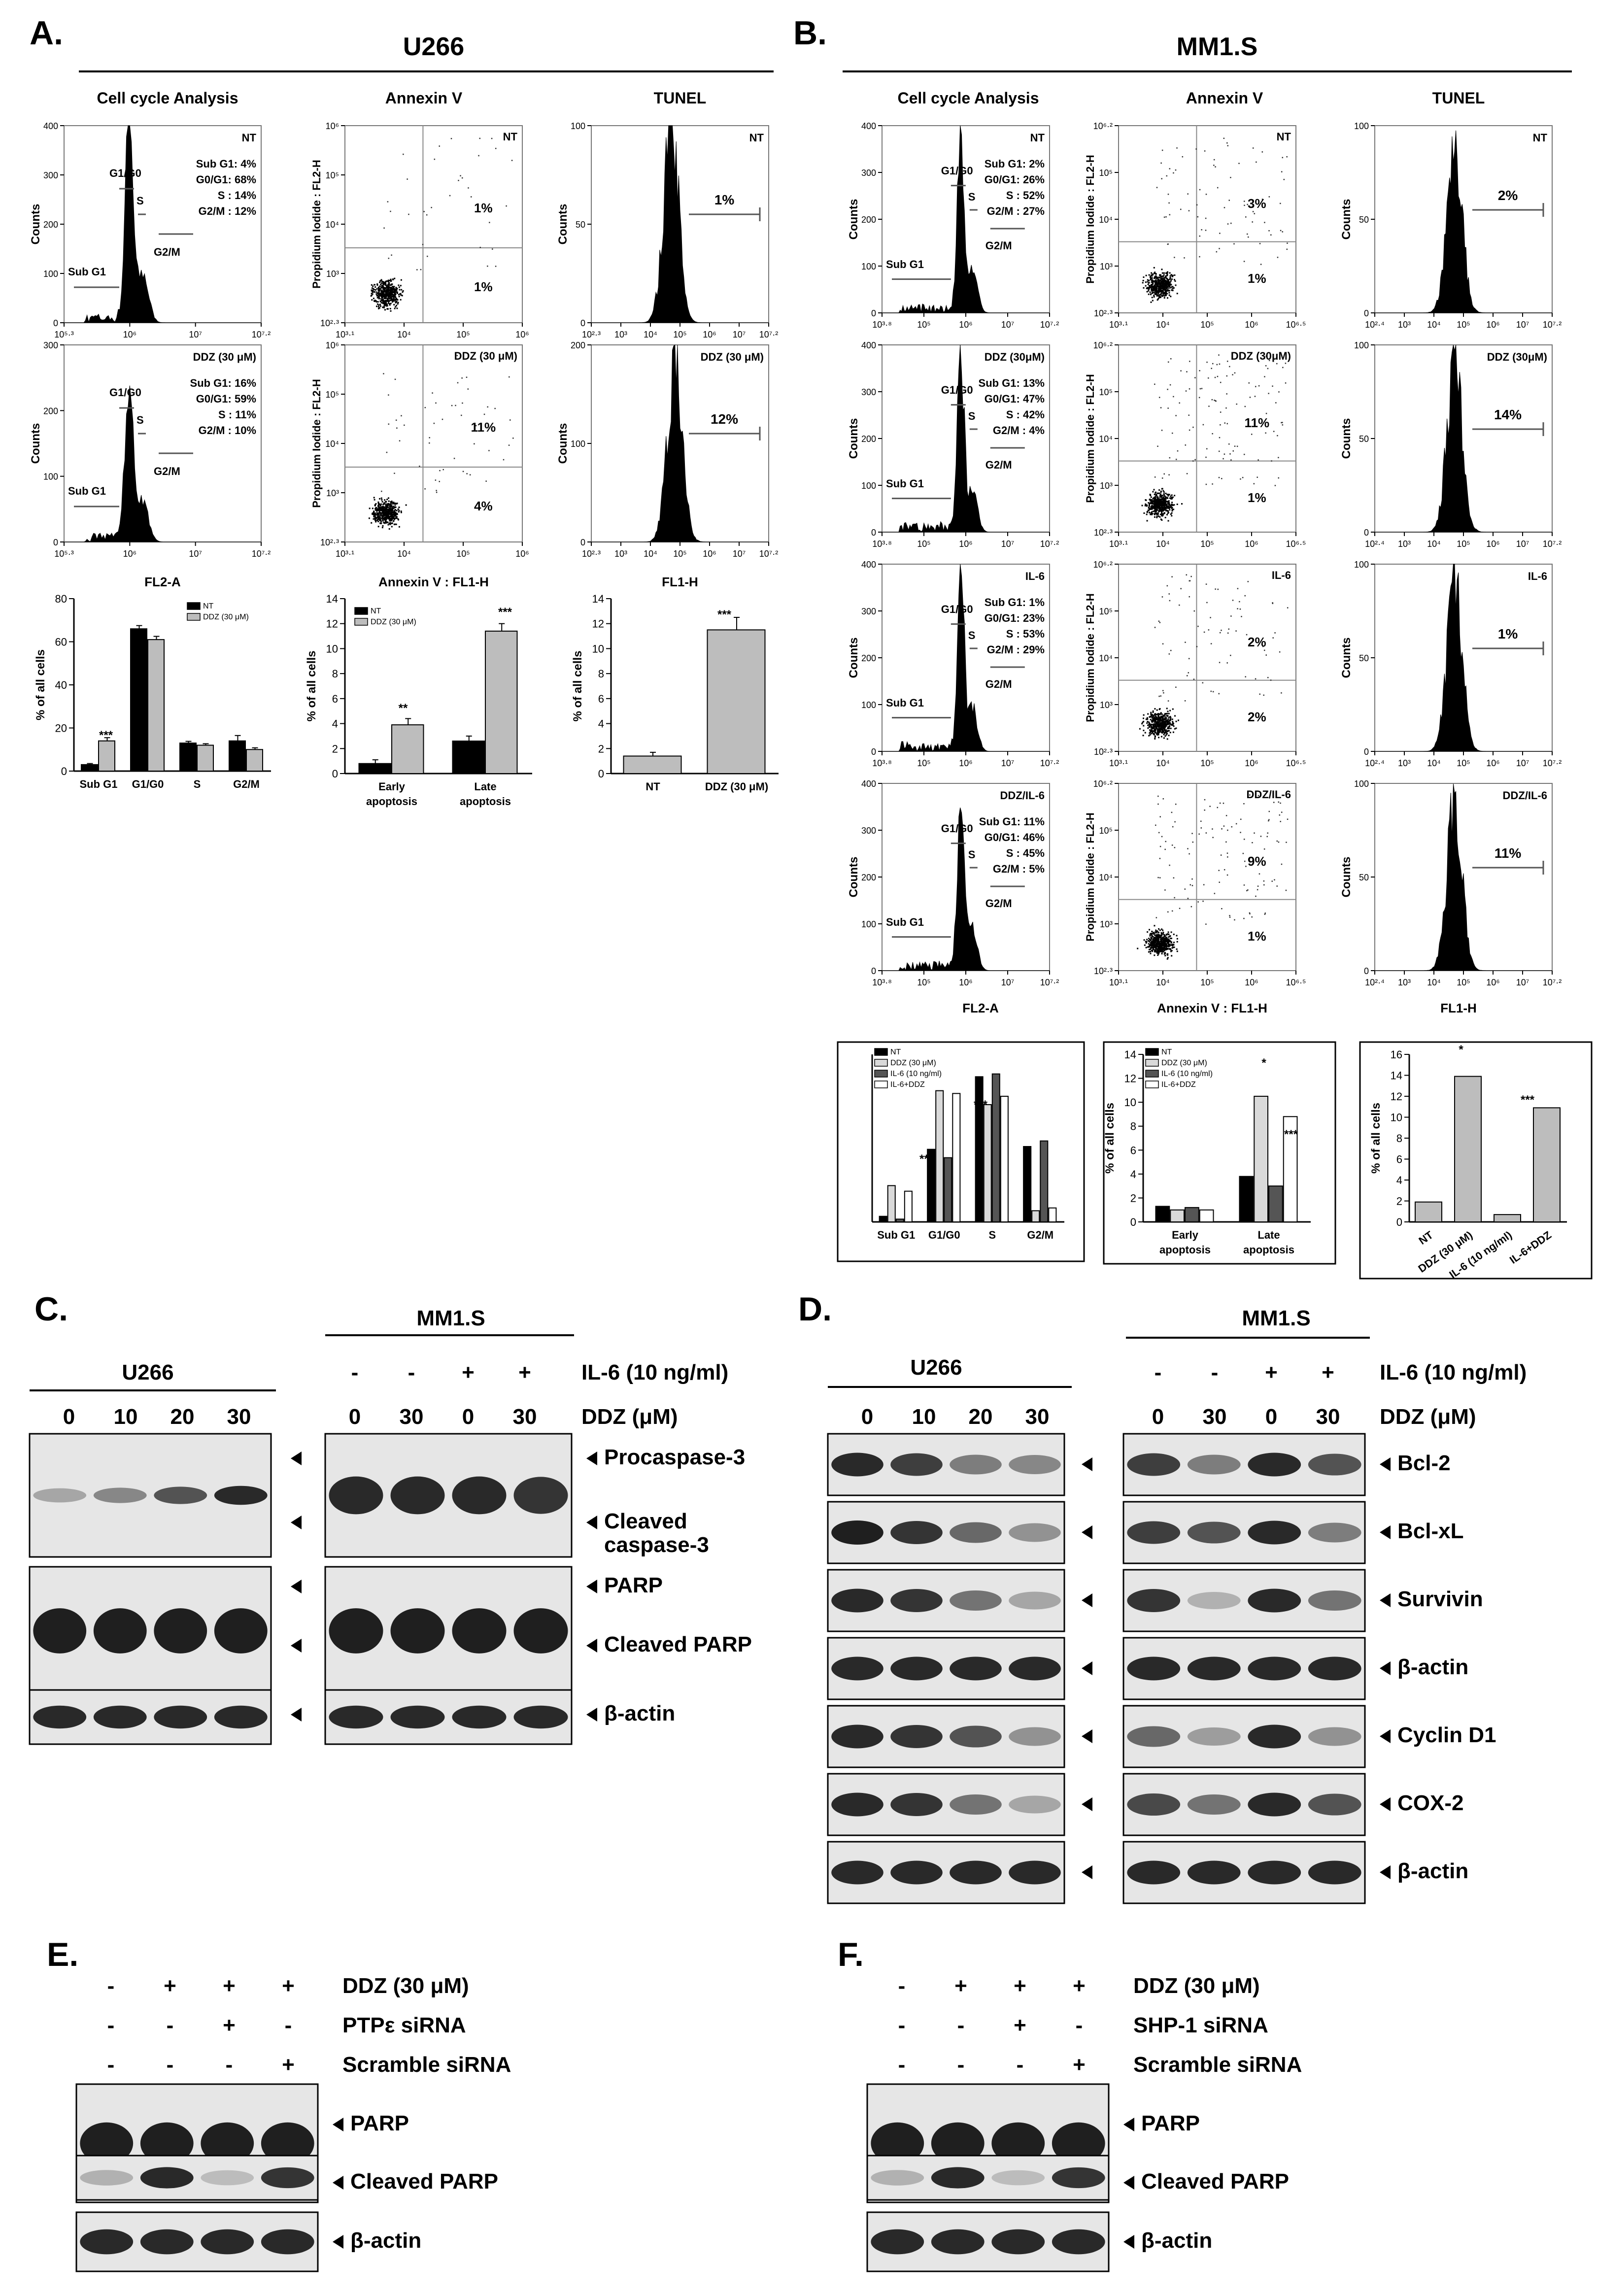 The image size is (1597, 2296). What do you see at coordinates (1399, 1159) in the screenshot?
I see `y-tick-label: 6` at bounding box center [1399, 1159].